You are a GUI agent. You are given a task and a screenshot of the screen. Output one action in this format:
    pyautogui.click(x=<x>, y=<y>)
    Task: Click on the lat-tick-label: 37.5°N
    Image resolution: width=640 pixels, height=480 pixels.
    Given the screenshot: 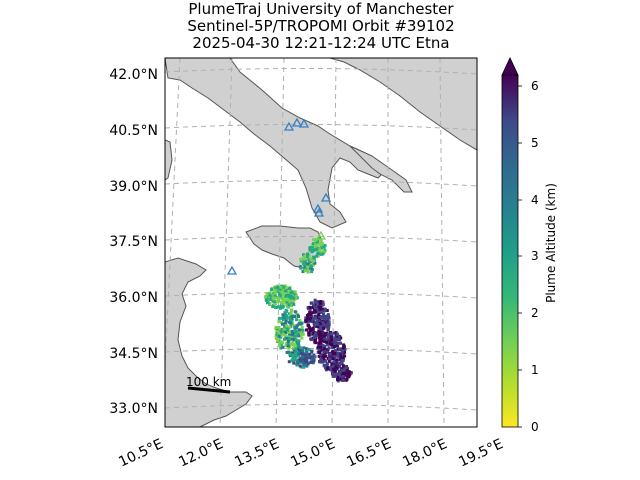 What is the action you would take?
    pyautogui.click(x=133, y=242)
    